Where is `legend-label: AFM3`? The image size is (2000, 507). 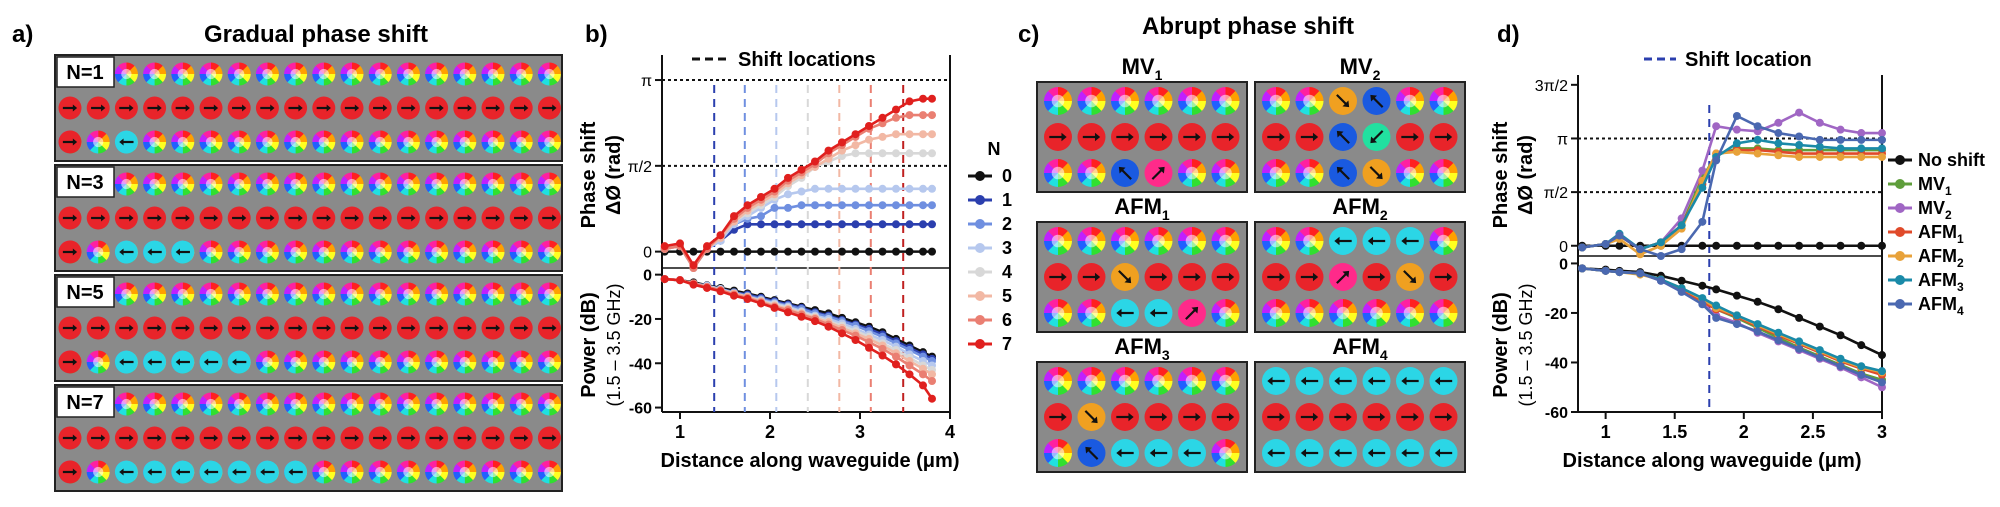 legend-label: AFM3 is located at coordinates (1941, 282).